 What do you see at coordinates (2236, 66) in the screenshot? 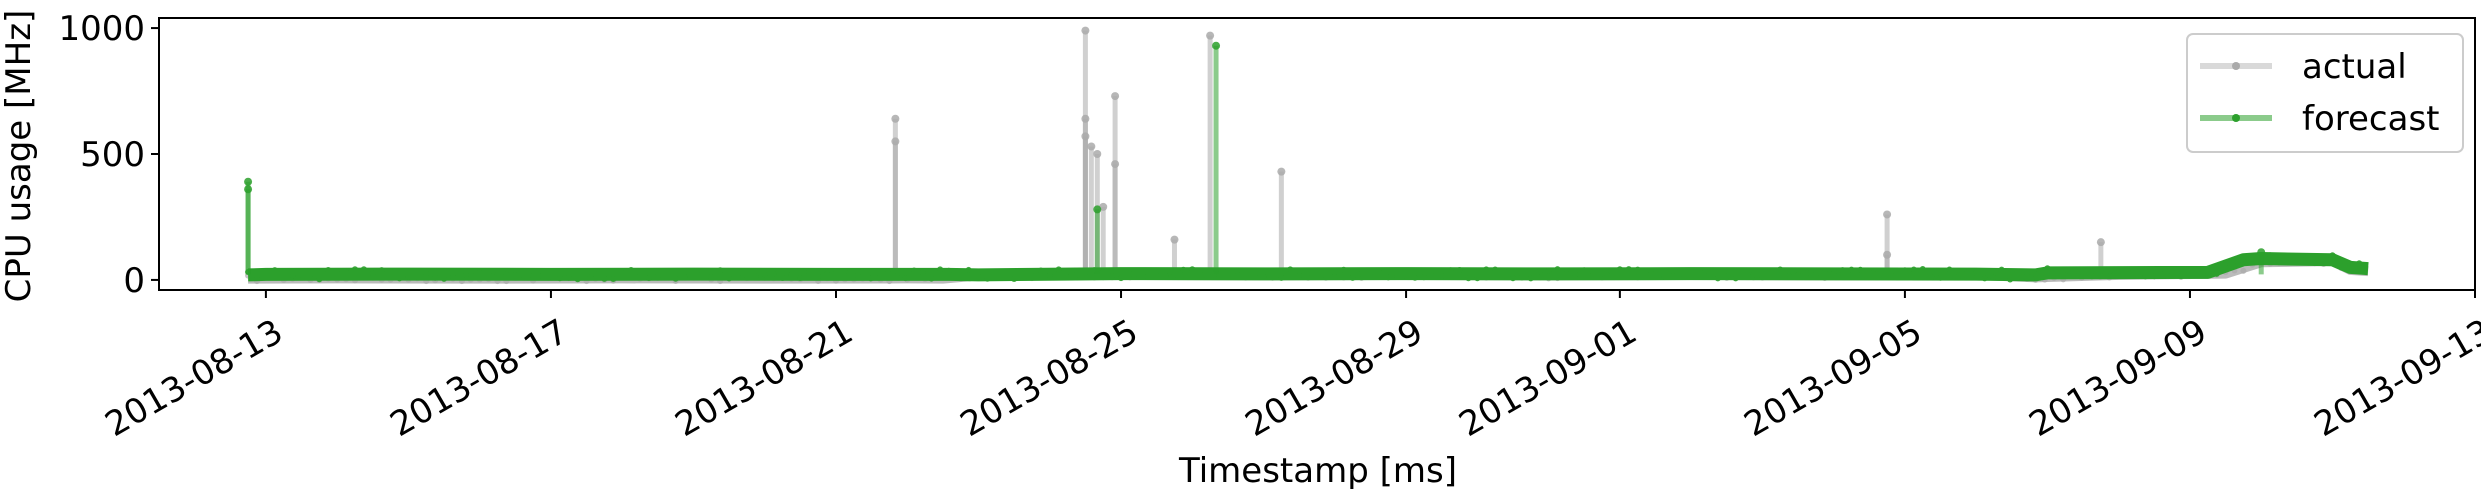
I see `legend-actual-marker` at bounding box center [2236, 66].